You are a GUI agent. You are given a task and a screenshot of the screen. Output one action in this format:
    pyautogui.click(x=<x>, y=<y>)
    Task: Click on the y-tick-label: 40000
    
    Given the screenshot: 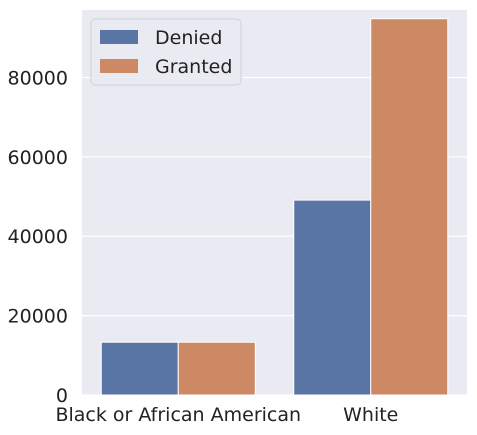 What is the action you would take?
    pyautogui.click(x=38, y=237)
    